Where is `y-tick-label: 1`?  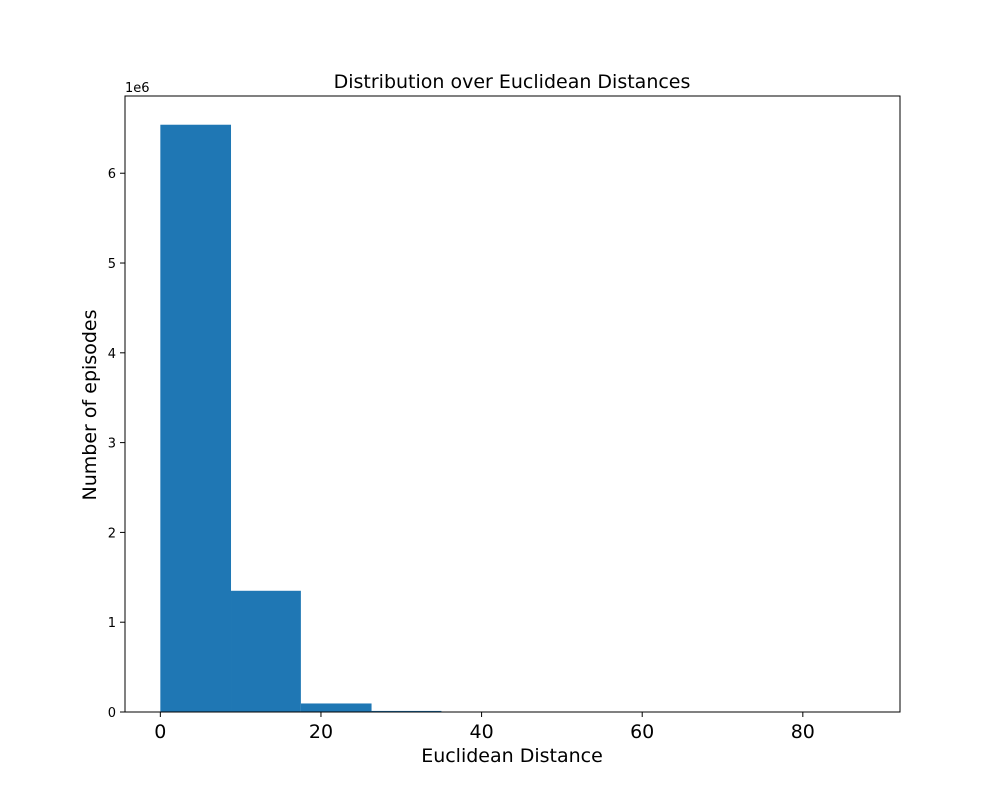
y-tick-label: 1 is located at coordinates (112, 623).